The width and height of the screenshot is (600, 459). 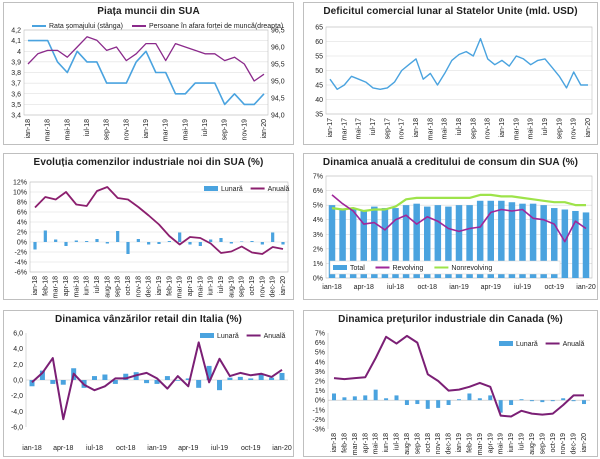 I want to click on y-tick-label: -2,0, so click(x=17, y=396).